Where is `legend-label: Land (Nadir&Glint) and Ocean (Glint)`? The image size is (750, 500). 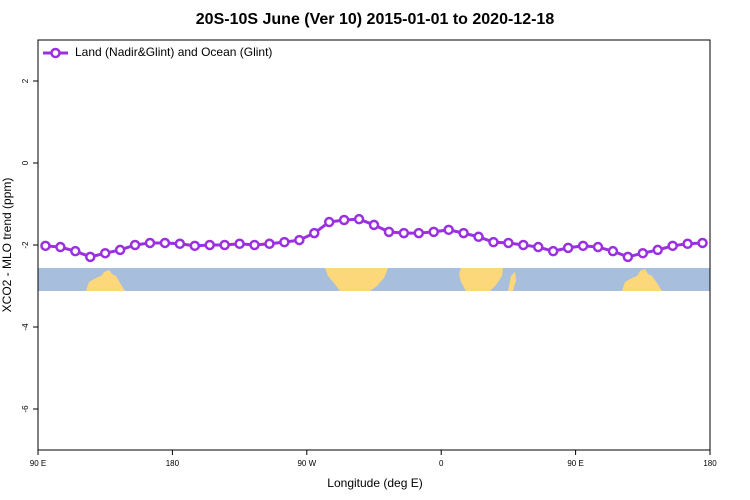
legend-label: Land (Nadir&Glint) and Ocean (Glint) is located at coordinates (173, 52).